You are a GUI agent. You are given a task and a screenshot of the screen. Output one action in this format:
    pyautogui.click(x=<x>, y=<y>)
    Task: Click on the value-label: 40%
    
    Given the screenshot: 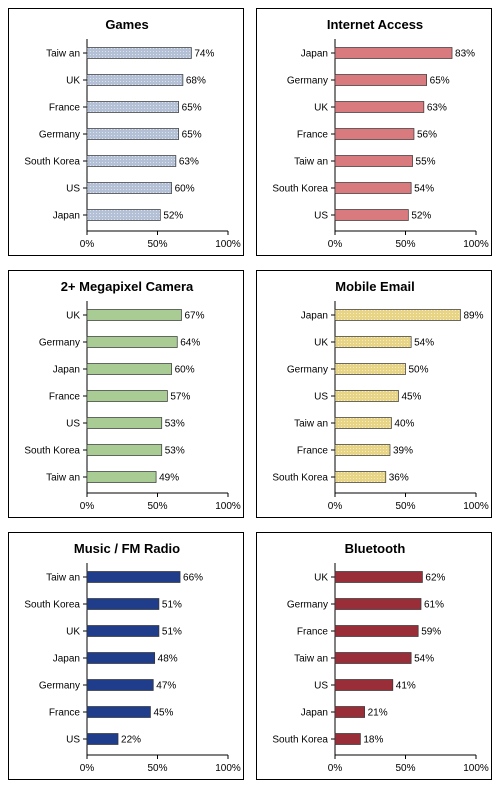 What is the action you would take?
    pyautogui.click(x=404, y=424)
    